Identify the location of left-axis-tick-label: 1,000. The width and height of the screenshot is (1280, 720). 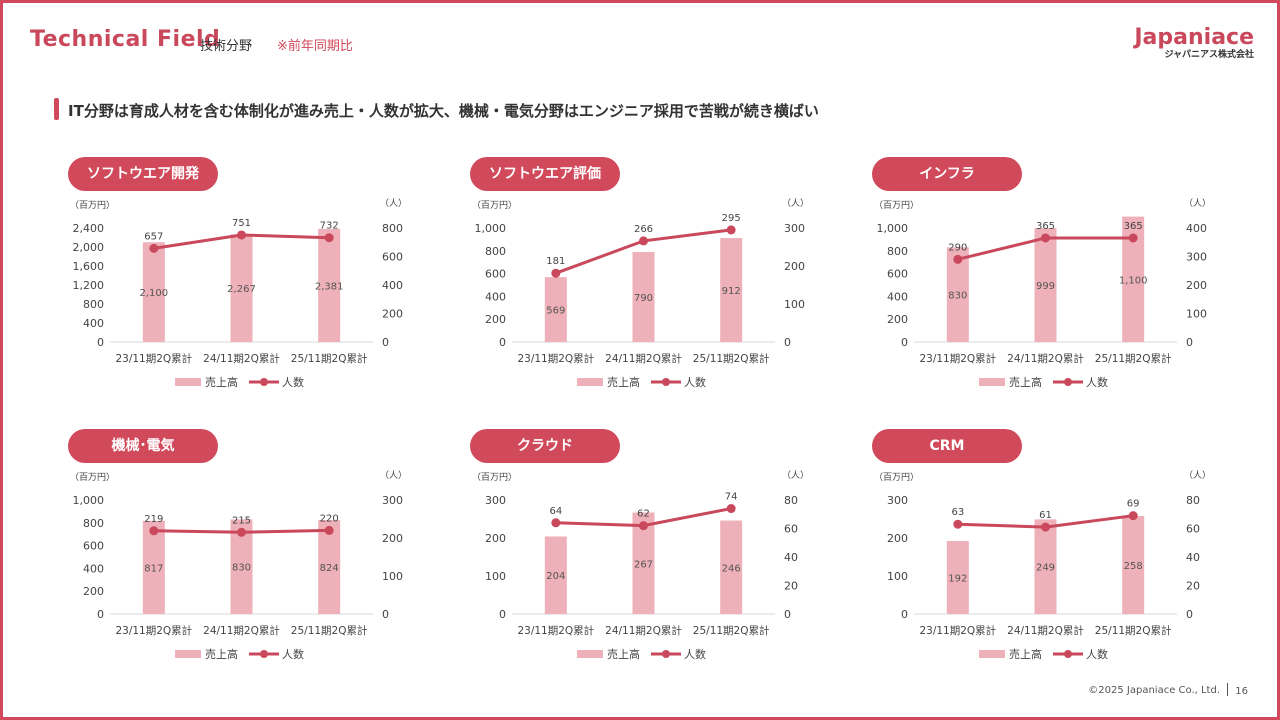
(491, 228).